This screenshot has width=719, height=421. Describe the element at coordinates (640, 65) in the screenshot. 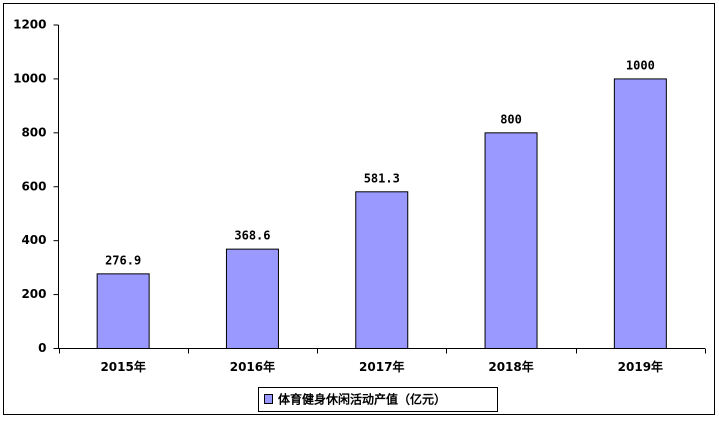

I see `data-label: 1000` at that location.